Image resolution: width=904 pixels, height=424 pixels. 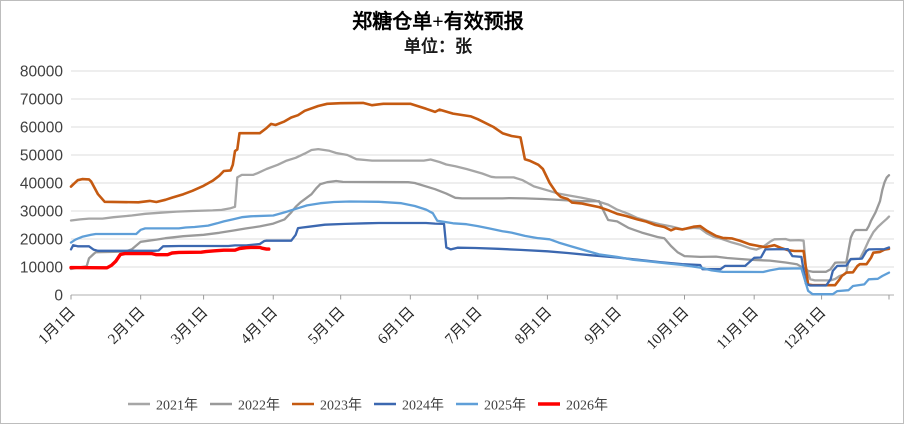 I want to click on x-tick-label: 10月1日, so click(x=668, y=329).